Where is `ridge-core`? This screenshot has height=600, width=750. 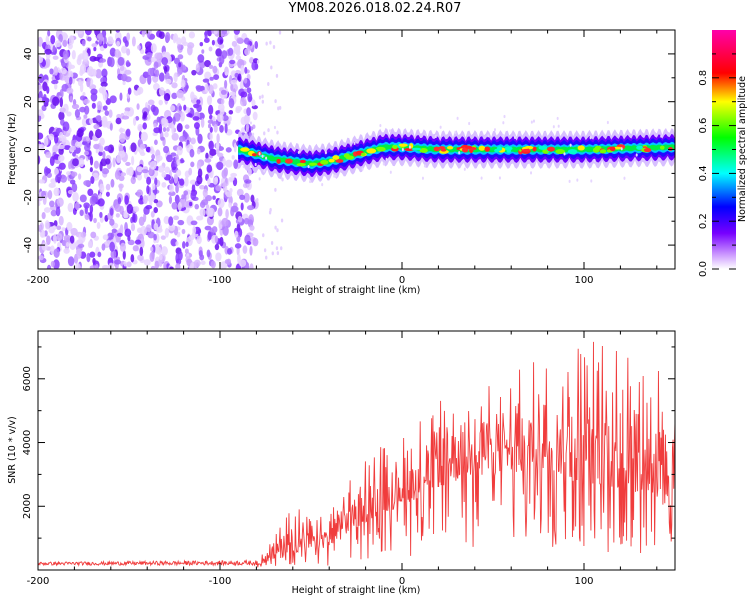 ridge-core is located at coordinates (456, 155).